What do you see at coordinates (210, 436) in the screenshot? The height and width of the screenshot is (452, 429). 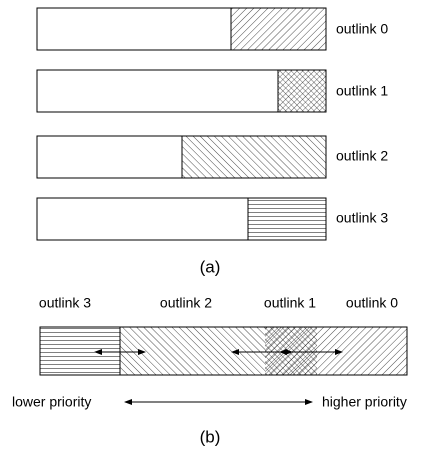 I see `caption: (b)` at bounding box center [210, 436].